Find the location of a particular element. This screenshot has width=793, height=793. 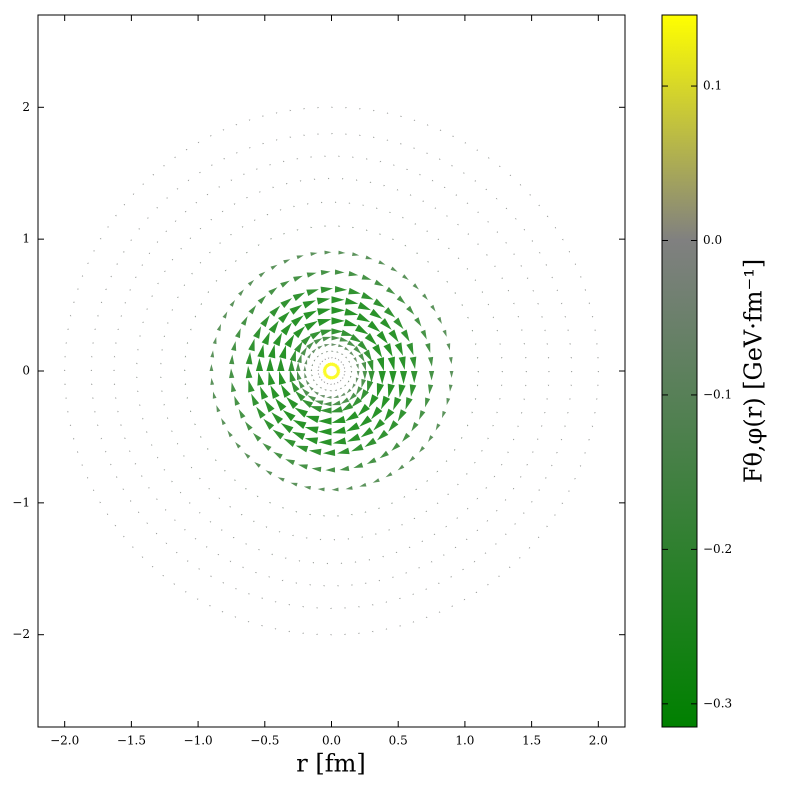

y-tick-label: −2 is located at coordinates (21, 634).